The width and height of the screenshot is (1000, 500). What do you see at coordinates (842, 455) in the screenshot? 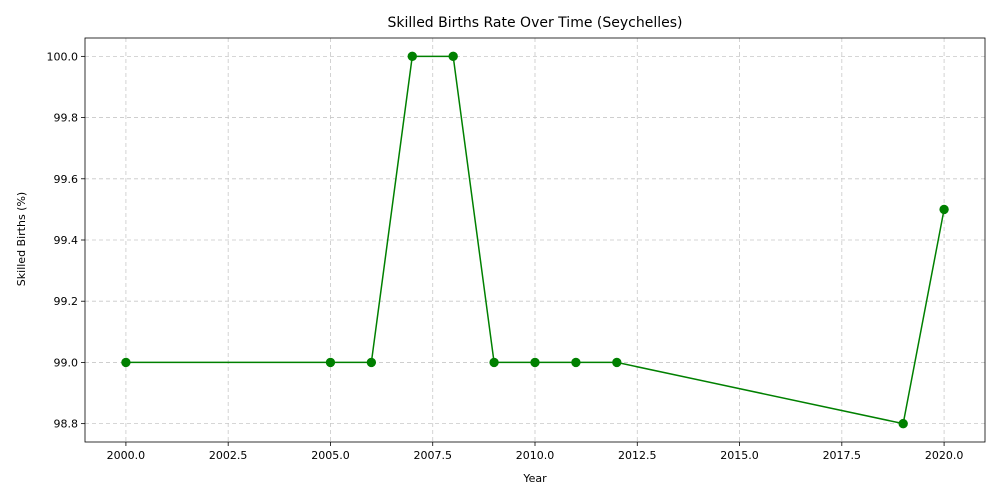
I see `x-tick-label: 2017.5` at bounding box center [842, 455].